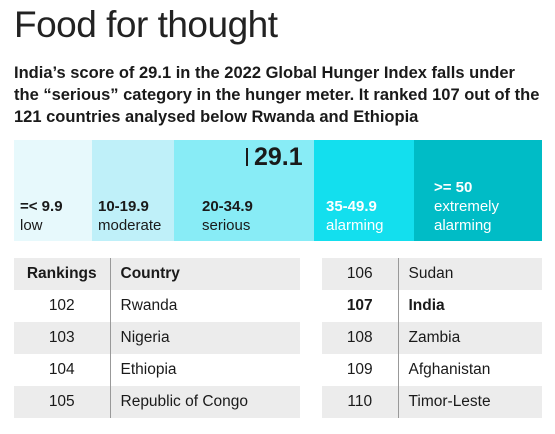 The width and height of the screenshot is (555, 434). I want to click on table-row: 105 Republic of Congo, so click(157, 402).